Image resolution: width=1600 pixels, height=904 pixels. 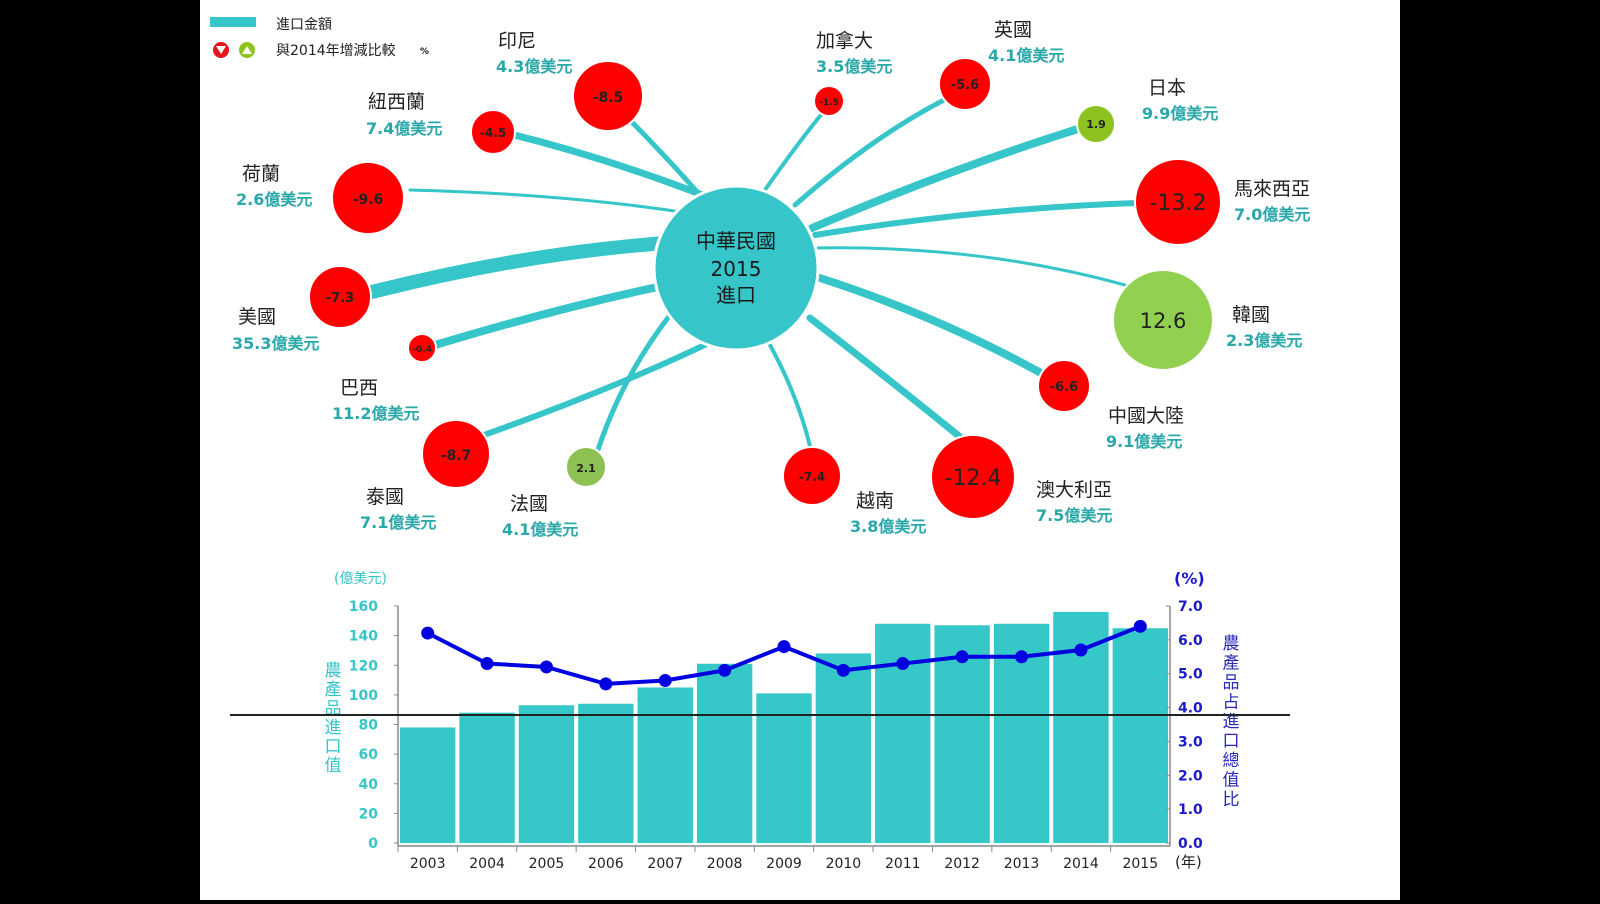 I want to click on year-label: 2005, so click(x=547, y=864).